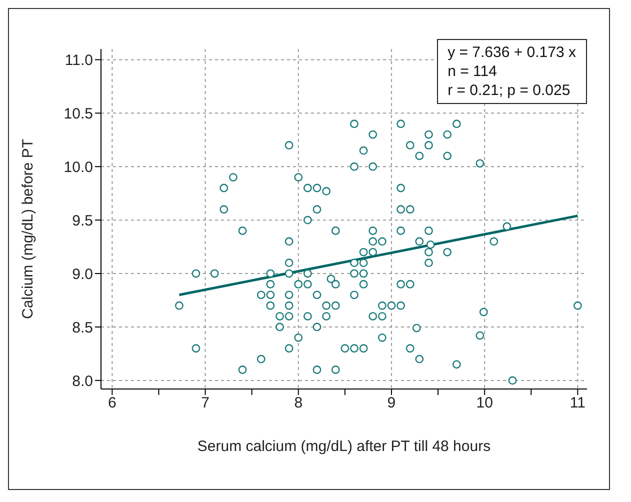 The height and width of the screenshot is (502, 631). What do you see at coordinates (344, 446) in the screenshot?
I see `x-axis-title: Serum calcium (mg/dL) after PT till 48 hours` at bounding box center [344, 446].